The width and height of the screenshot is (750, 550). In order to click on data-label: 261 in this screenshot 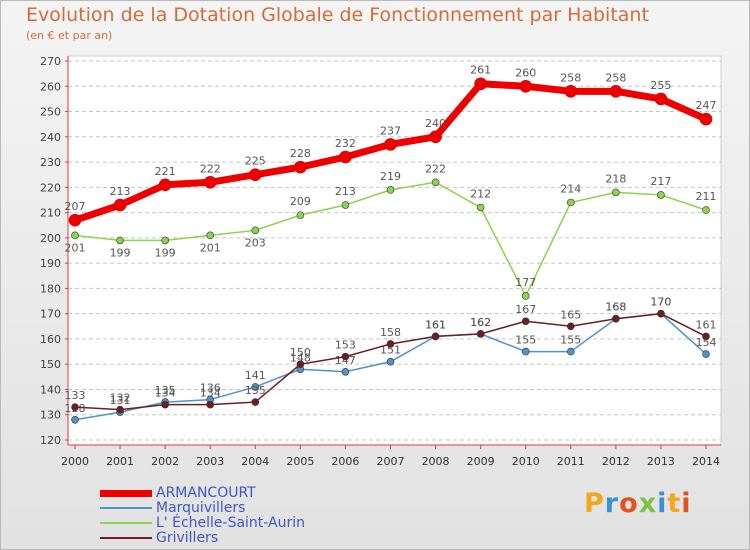, I will do `click(480, 70)`.